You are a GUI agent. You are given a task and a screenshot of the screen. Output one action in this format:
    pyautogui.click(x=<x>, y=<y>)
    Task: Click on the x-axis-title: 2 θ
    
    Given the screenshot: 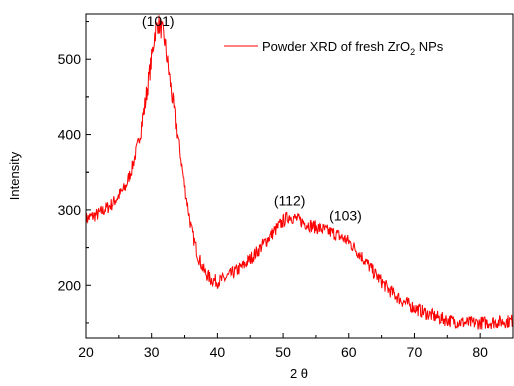 What is the action you would take?
    pyautogui.click(x=299, y=373)
    